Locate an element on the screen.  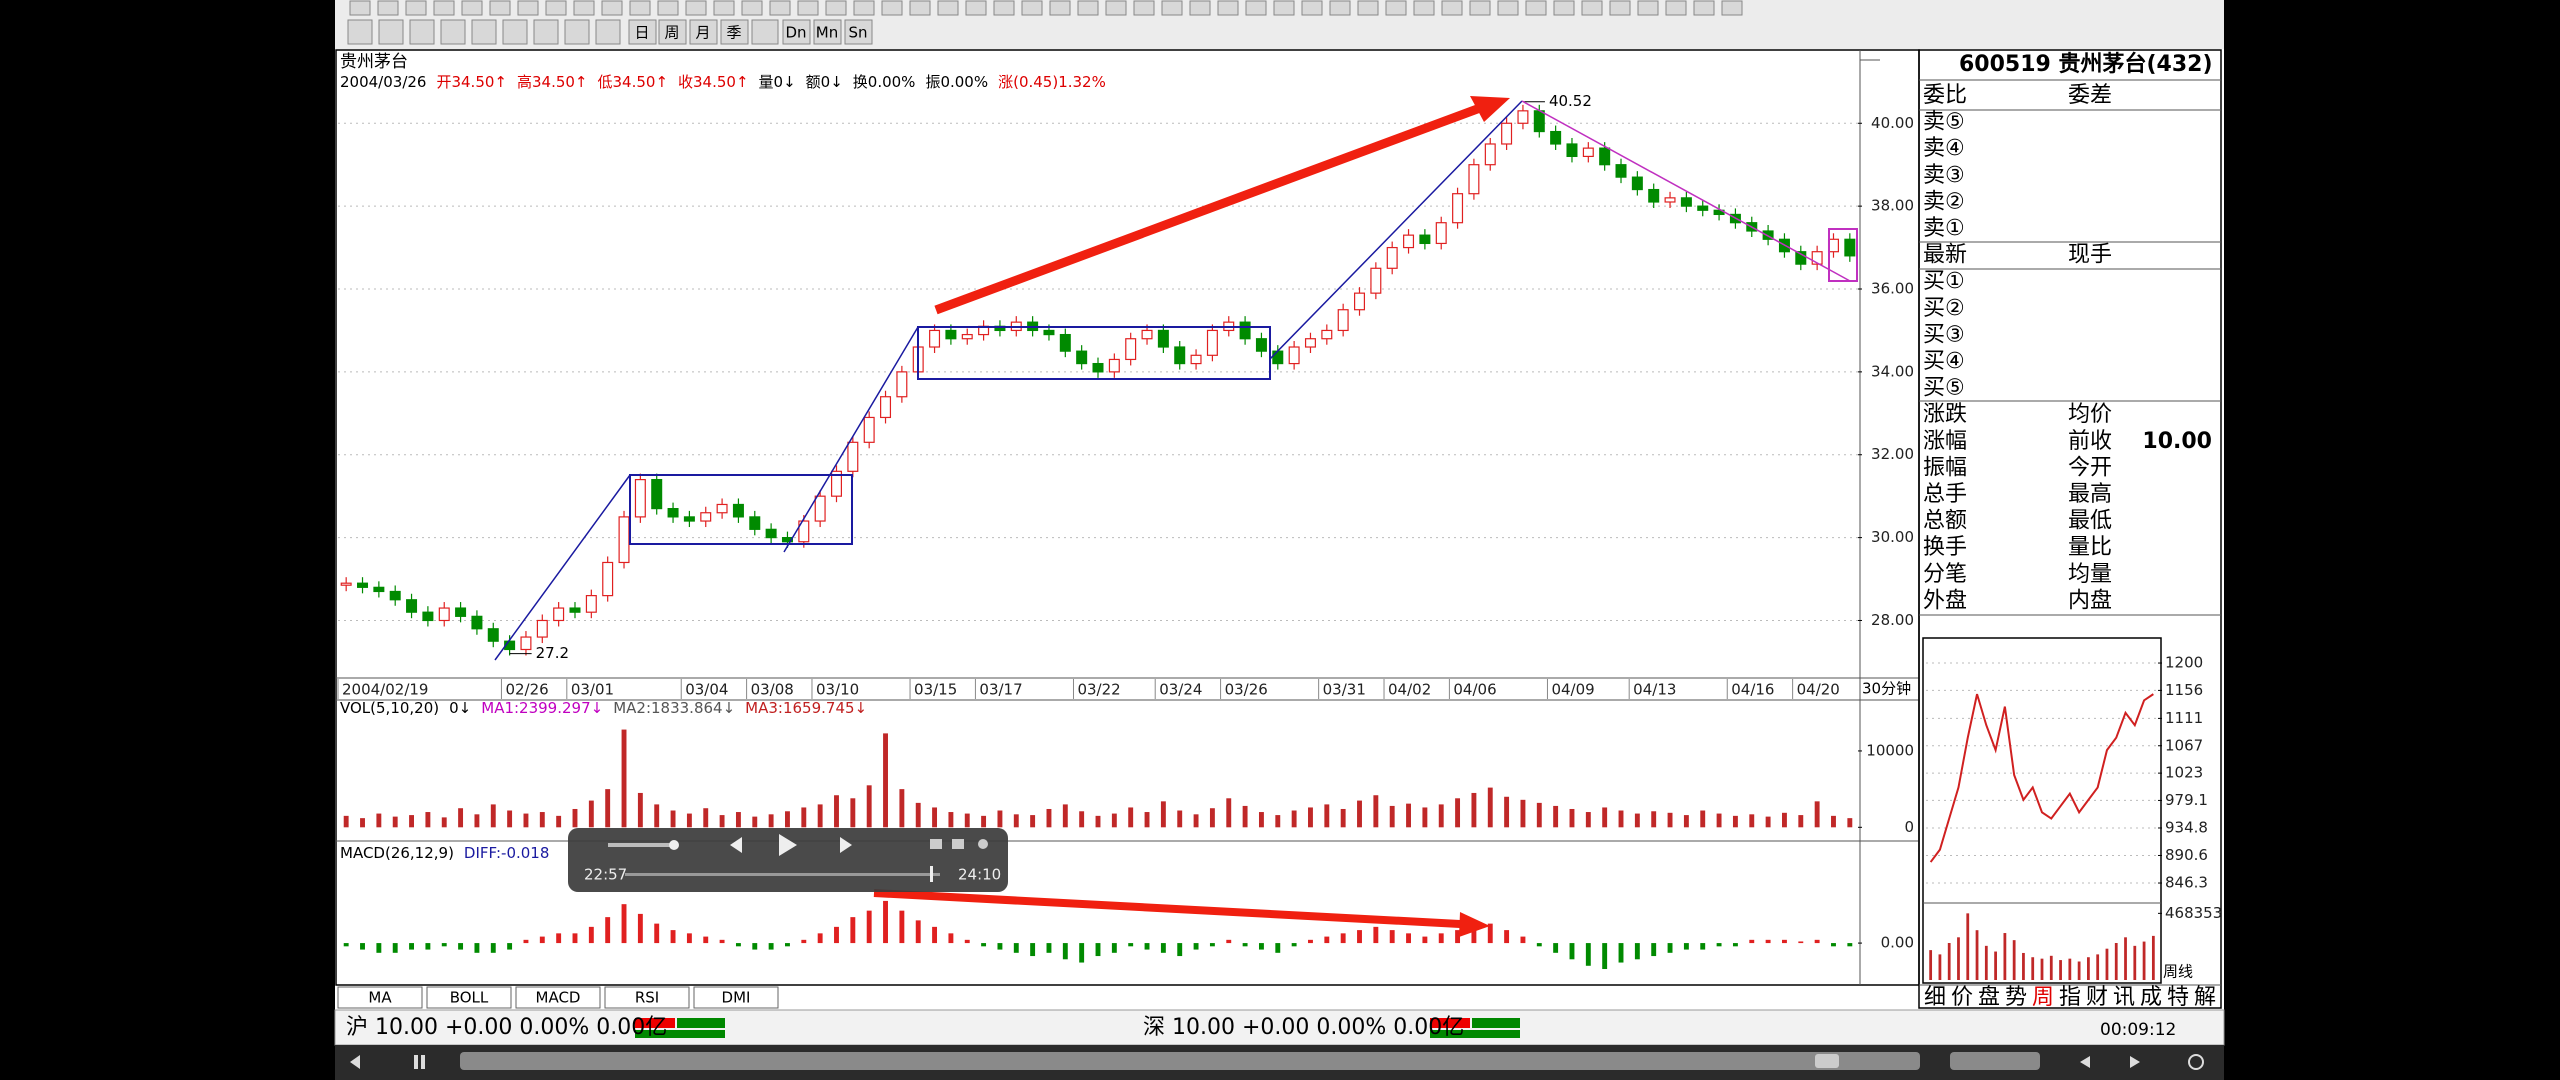
indicator-tab-boxes is located at coordinates (558, 997).